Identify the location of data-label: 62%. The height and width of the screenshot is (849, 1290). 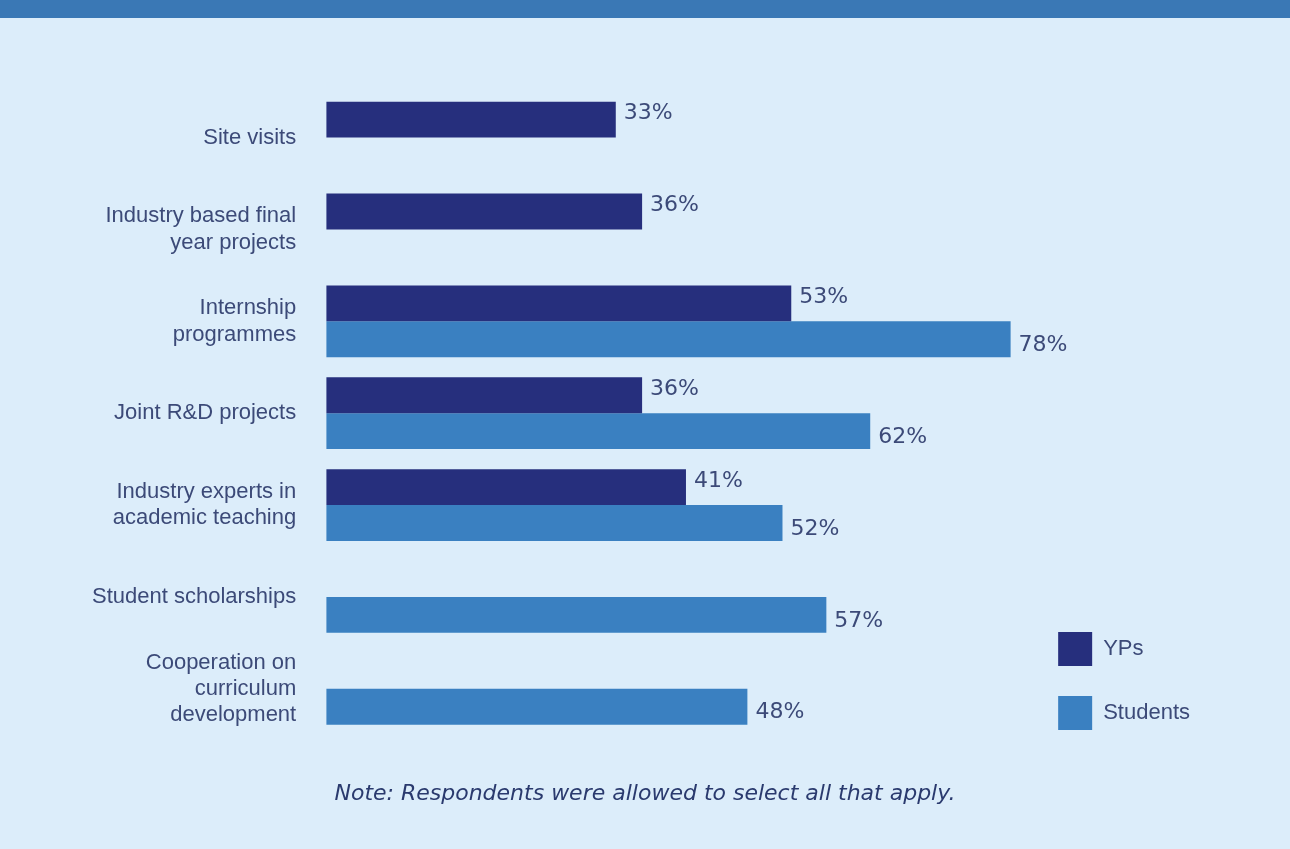
(903, 435).